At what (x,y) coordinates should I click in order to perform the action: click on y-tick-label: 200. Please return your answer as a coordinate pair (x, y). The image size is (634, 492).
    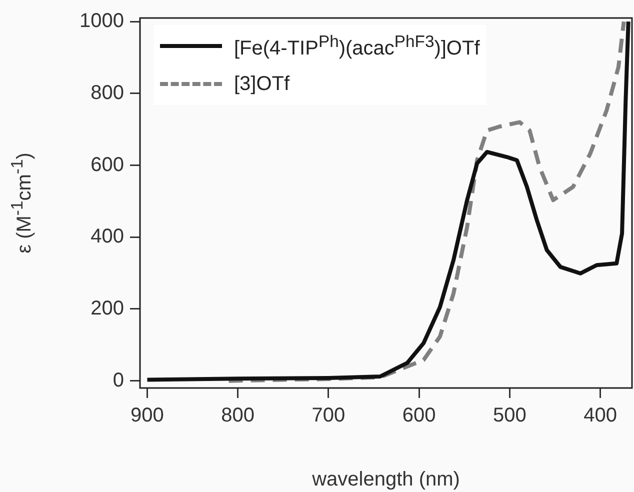
    Looking at the image, I should click on (107, 308).